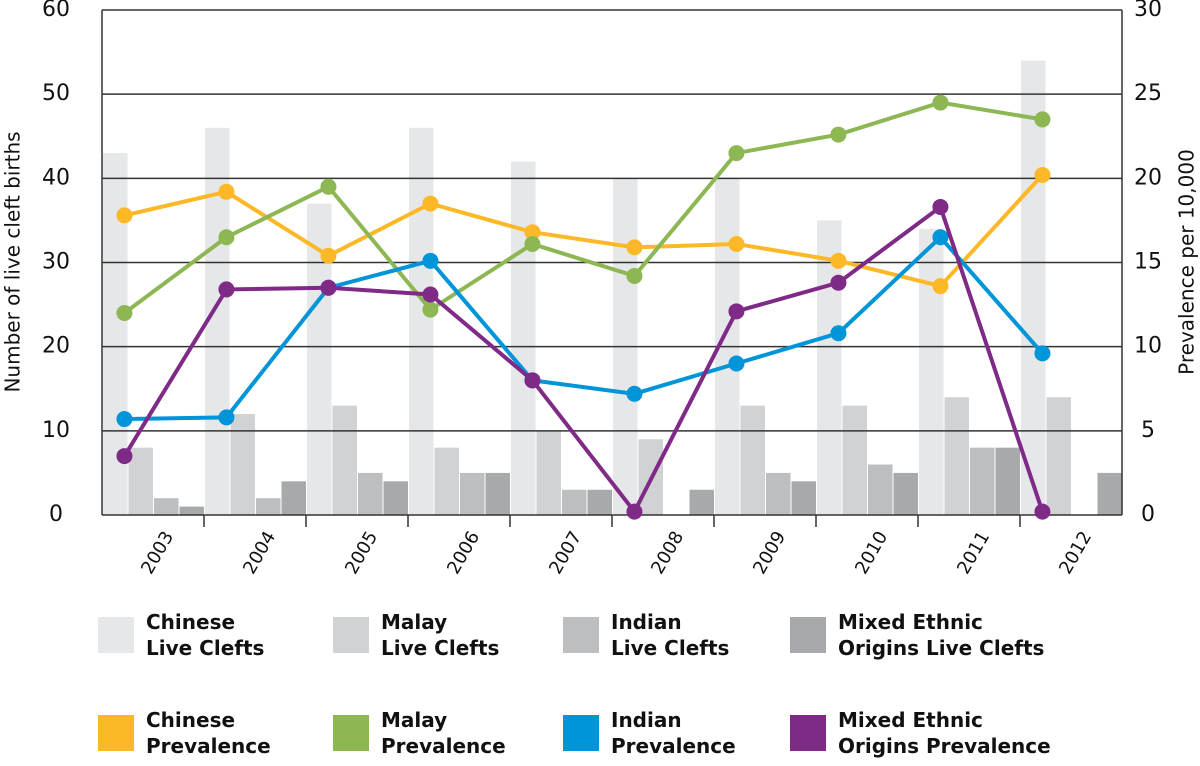 The height and width of the screenshot is (766, 1200). I want to click on y2-tick-label: 20, so click(1148, 177).